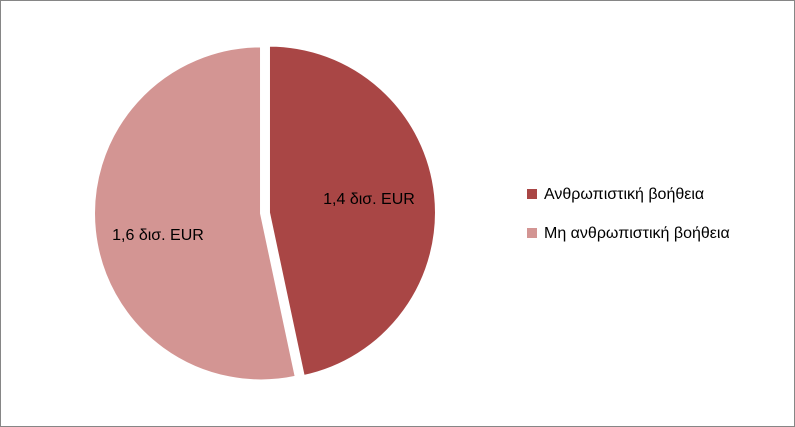 The height and width of the screenshot is (427, 795). I want to click on data-labels: 1,4 δισ. EUR 1,6 δισ. EUR, so click(263, 217).